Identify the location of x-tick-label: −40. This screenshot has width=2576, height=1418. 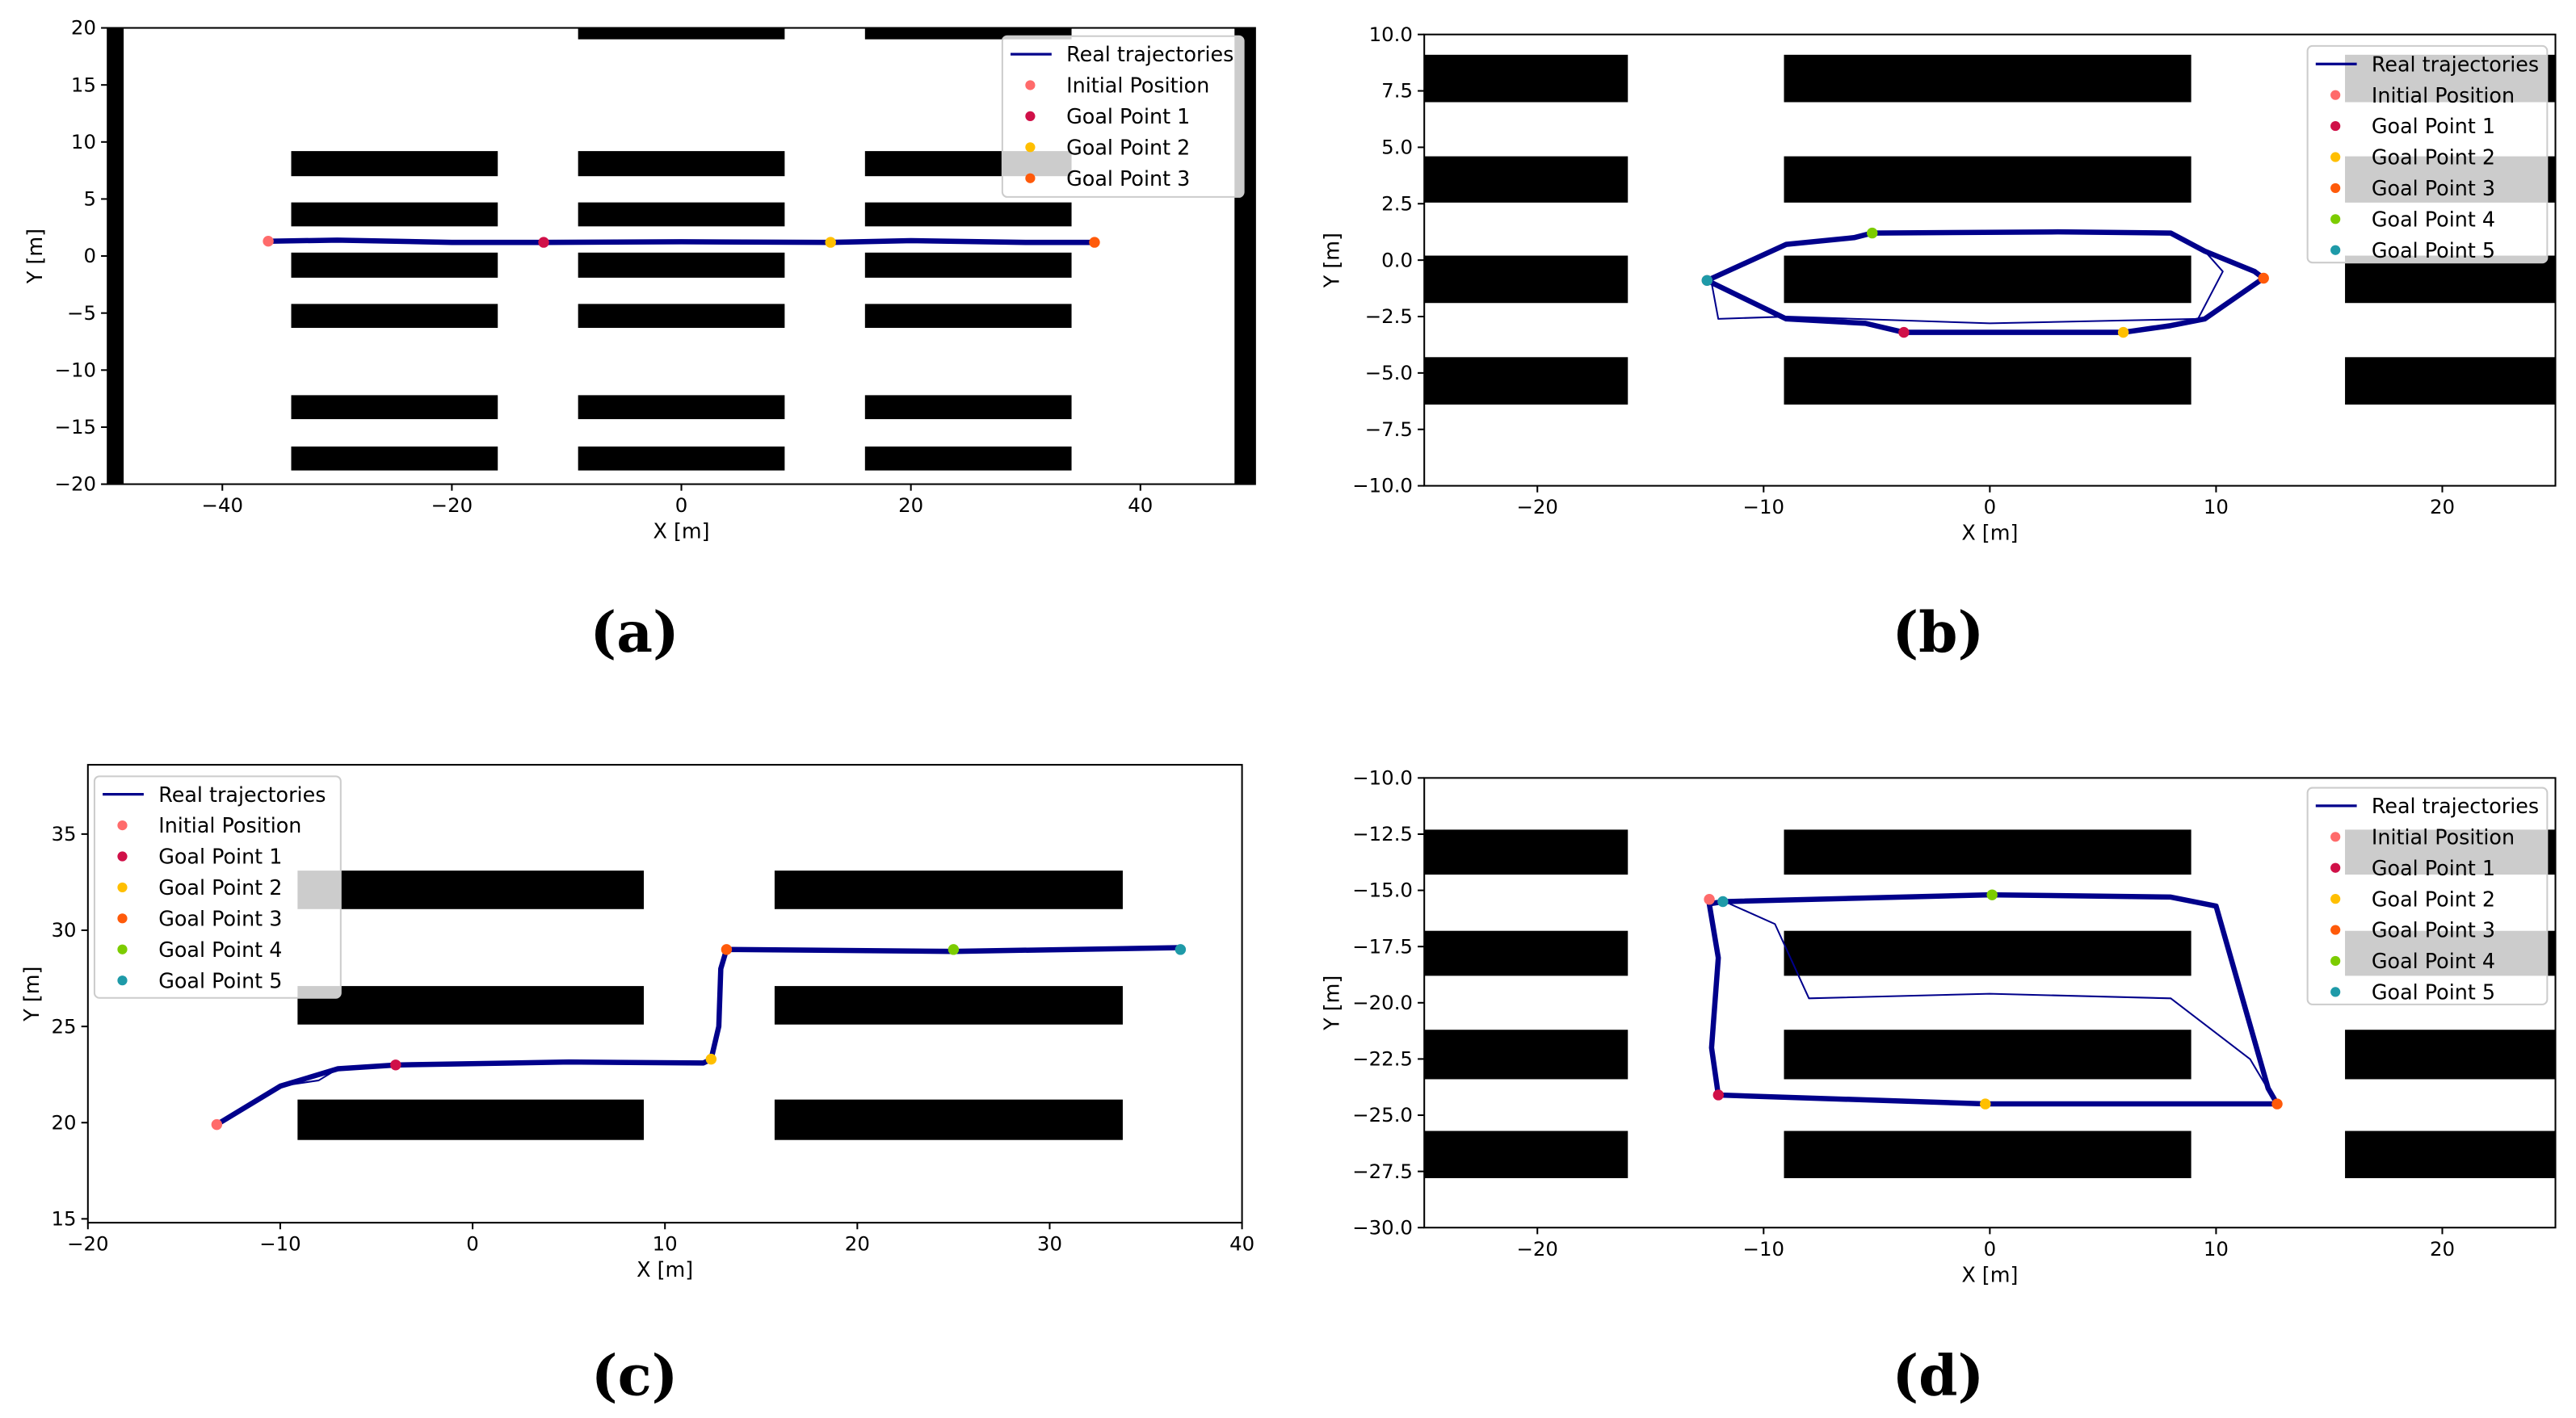
(223, 505).